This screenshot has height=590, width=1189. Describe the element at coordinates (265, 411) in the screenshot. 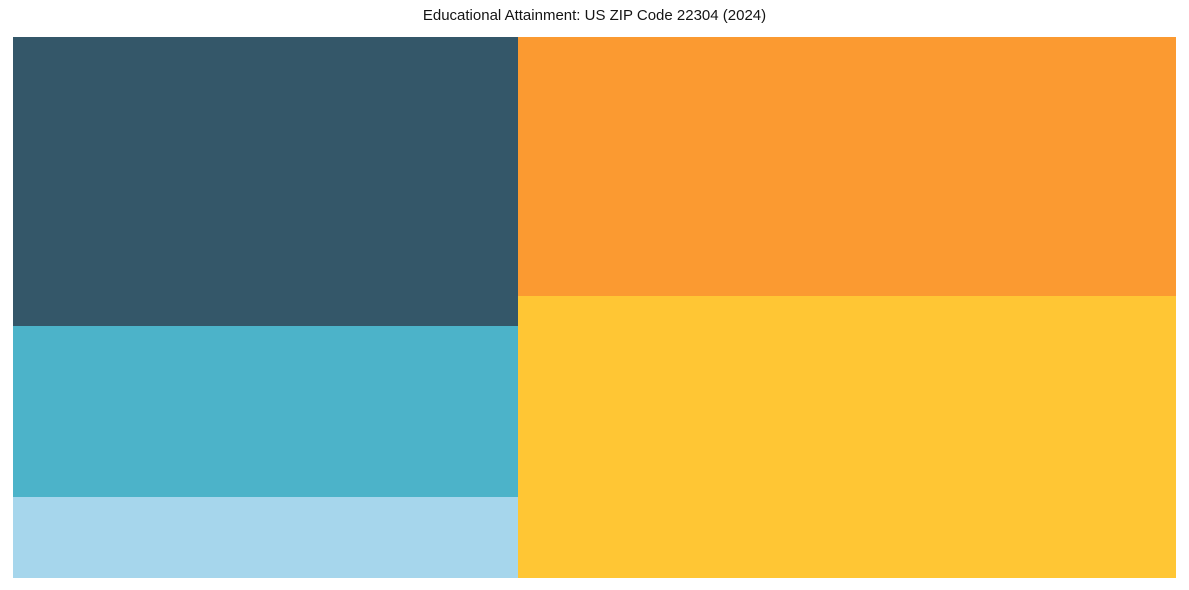

I see `treemap-tile-some-college-or-associates-degree: Some college or associate's degree` at that location.